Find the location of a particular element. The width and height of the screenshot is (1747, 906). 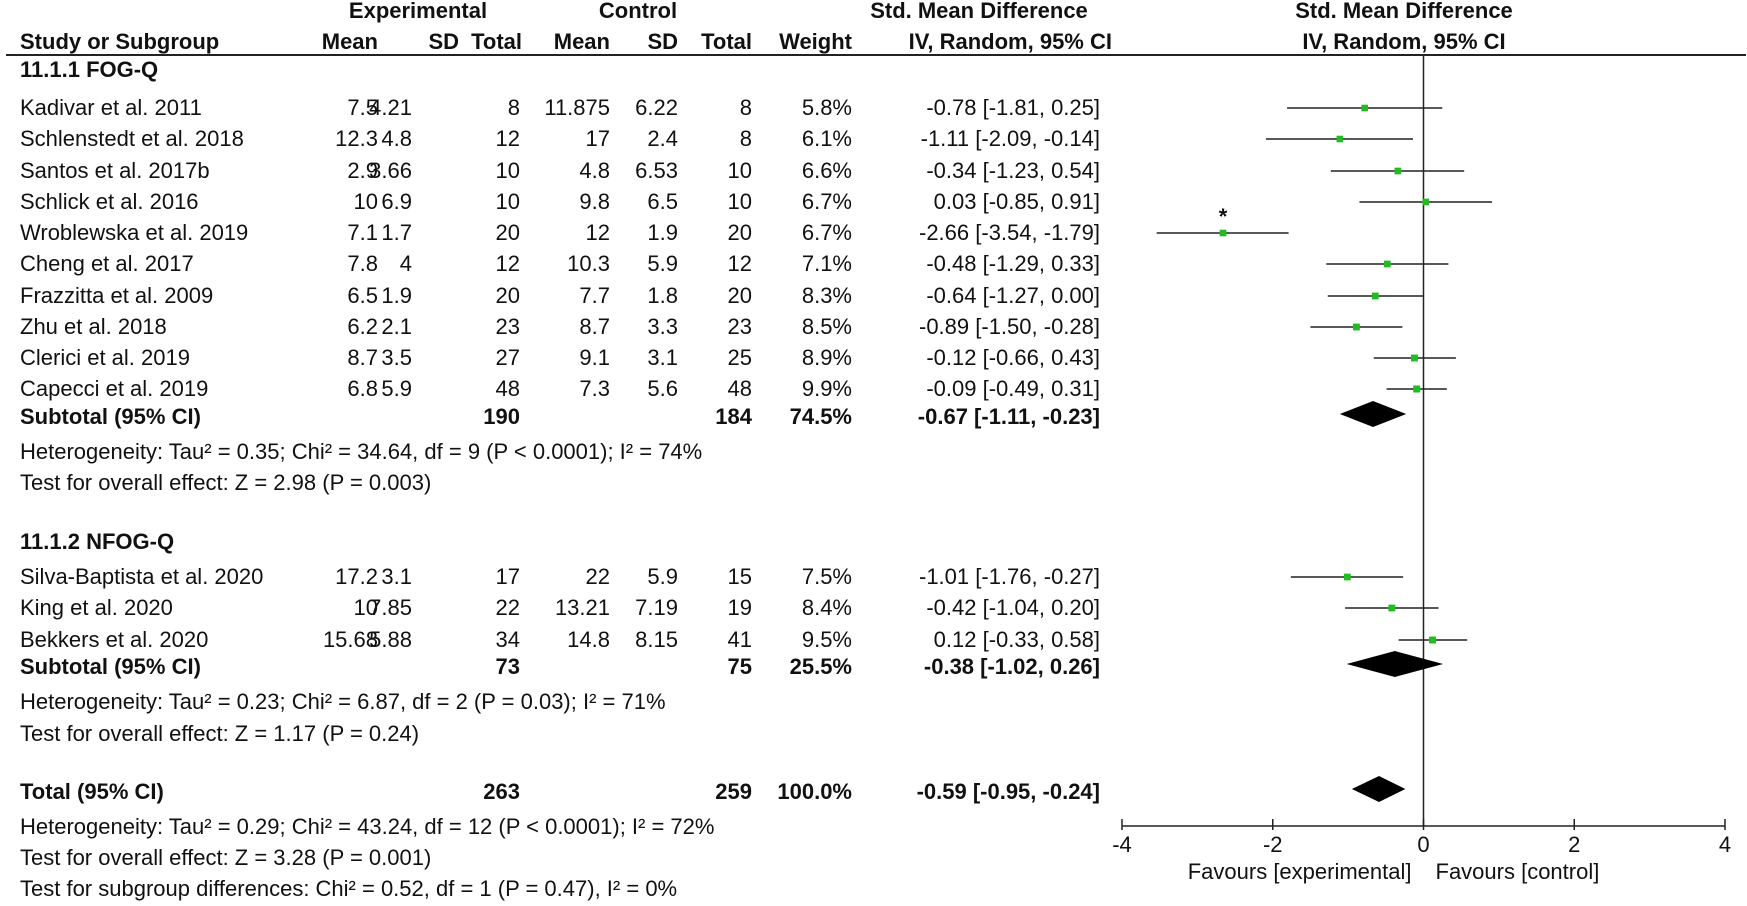

x-tick-label: -4 is located at coordinates (1122, 844).